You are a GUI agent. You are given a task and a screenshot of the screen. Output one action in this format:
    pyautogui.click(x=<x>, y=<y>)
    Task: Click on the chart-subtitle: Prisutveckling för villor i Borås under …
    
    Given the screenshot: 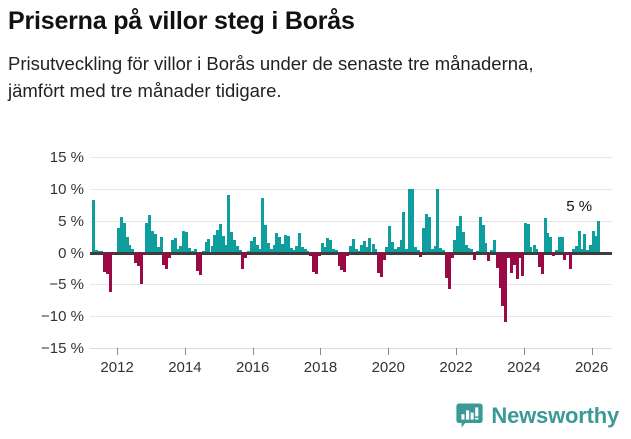 What is the action you would take?
    pyautogui.click(x=271, y=77)
    